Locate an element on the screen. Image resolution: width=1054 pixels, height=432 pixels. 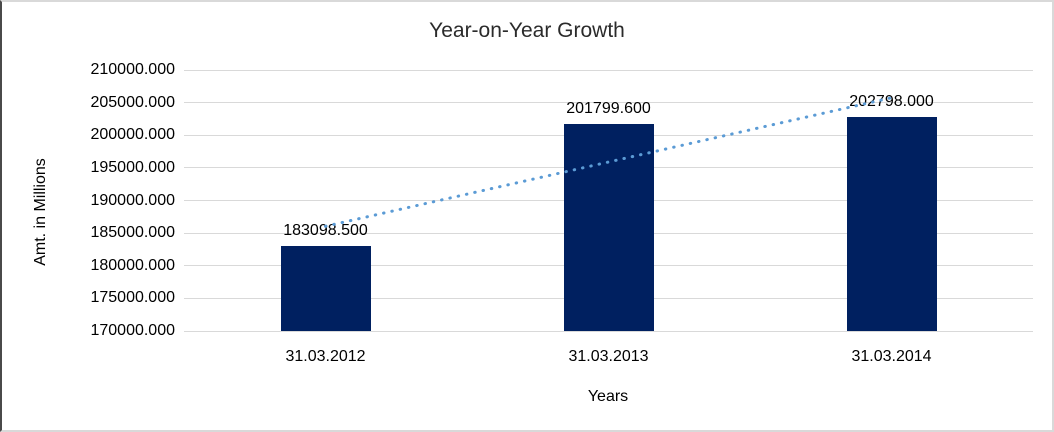
bar-31.03.2014 is located at coordinates (891, 223).